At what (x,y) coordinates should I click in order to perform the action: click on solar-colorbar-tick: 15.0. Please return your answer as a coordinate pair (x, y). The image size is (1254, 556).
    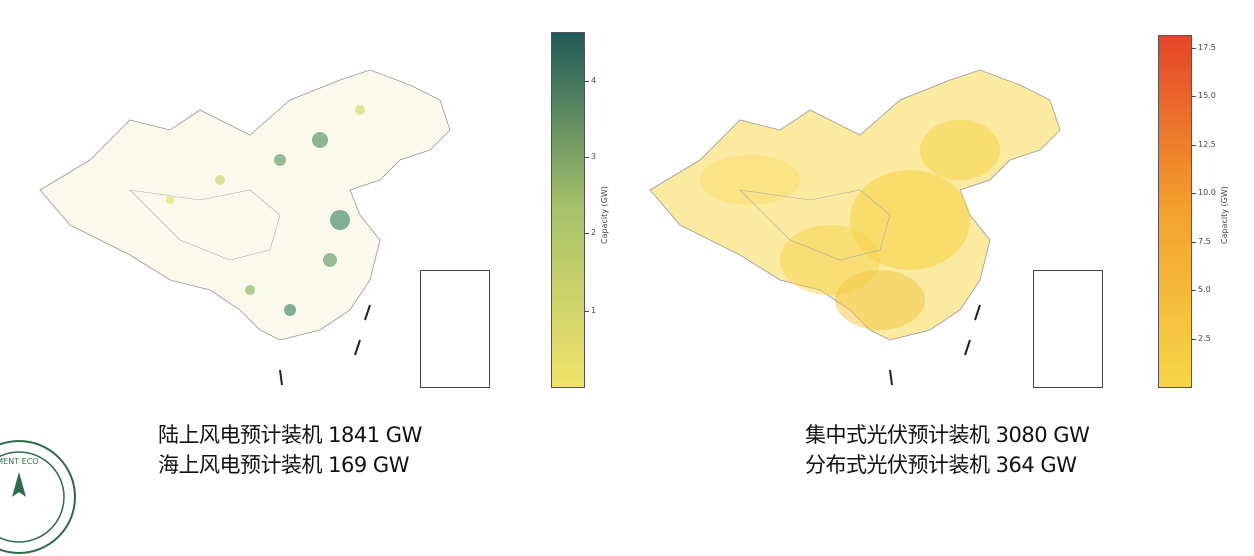
    Looking at the image, I should click on (1204, 95).